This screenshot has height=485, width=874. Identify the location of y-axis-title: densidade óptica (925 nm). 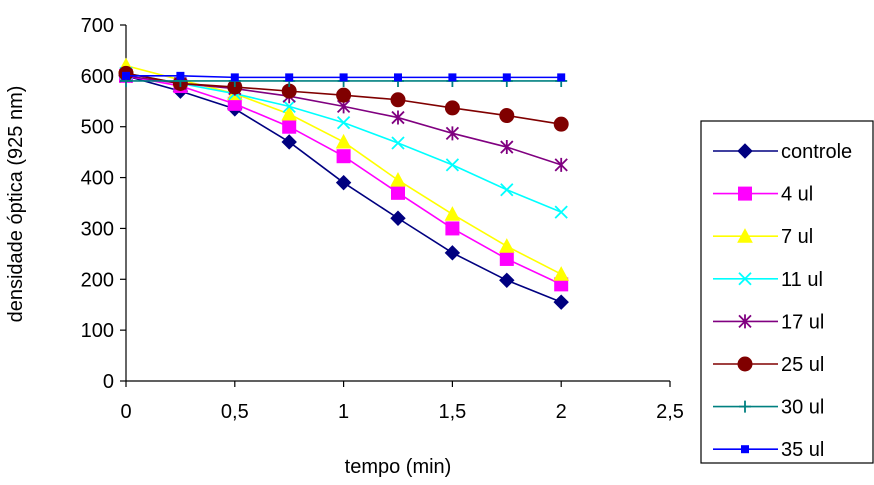
(16, 204).